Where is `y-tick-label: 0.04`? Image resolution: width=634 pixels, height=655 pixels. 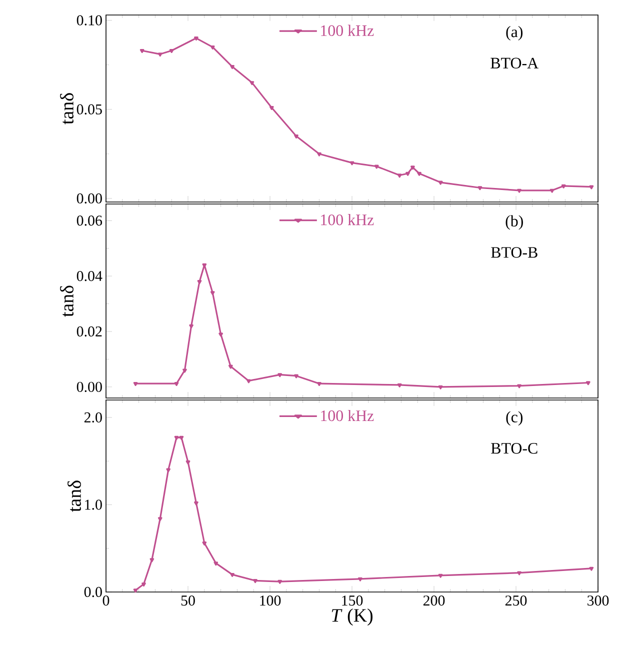
y-tick-label: 0.04 is located at coordinates (89, 276).